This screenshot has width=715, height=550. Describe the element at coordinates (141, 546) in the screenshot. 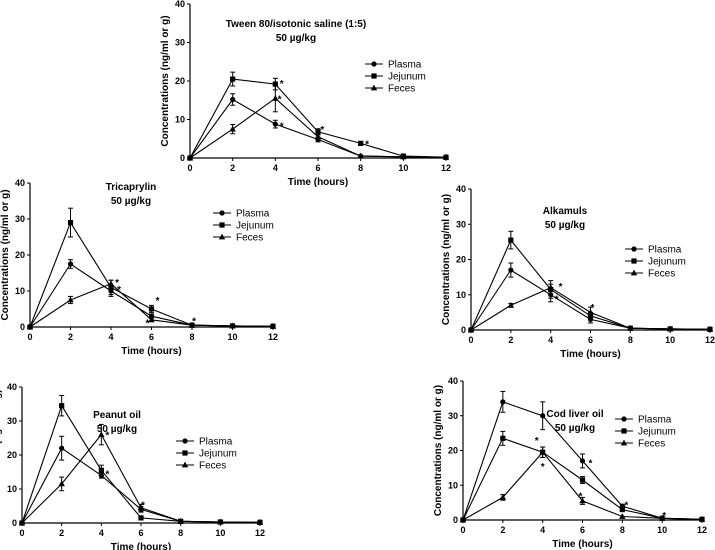

I see `x-axis-label: Time (hours)` at that location.